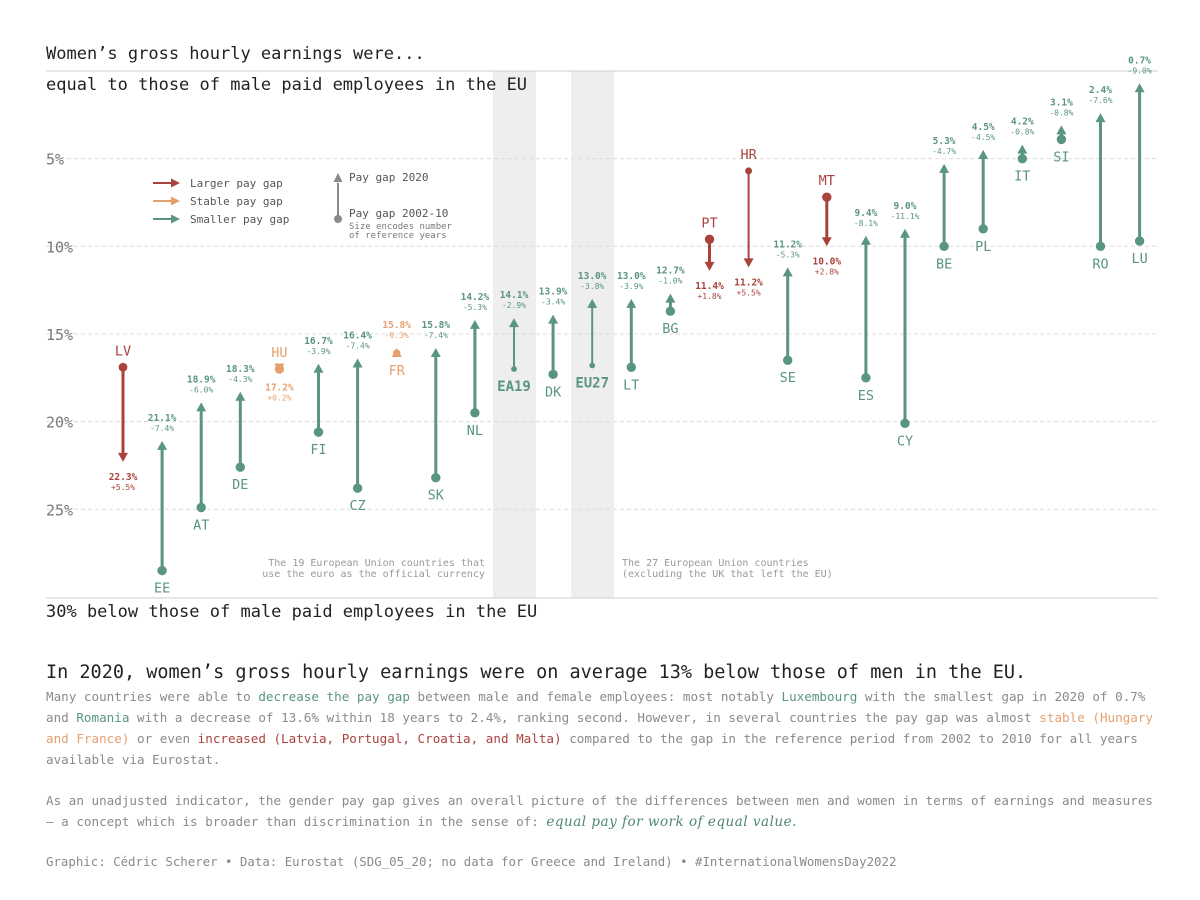  I want to click on change-label: +2.8%, so click(827, 271).